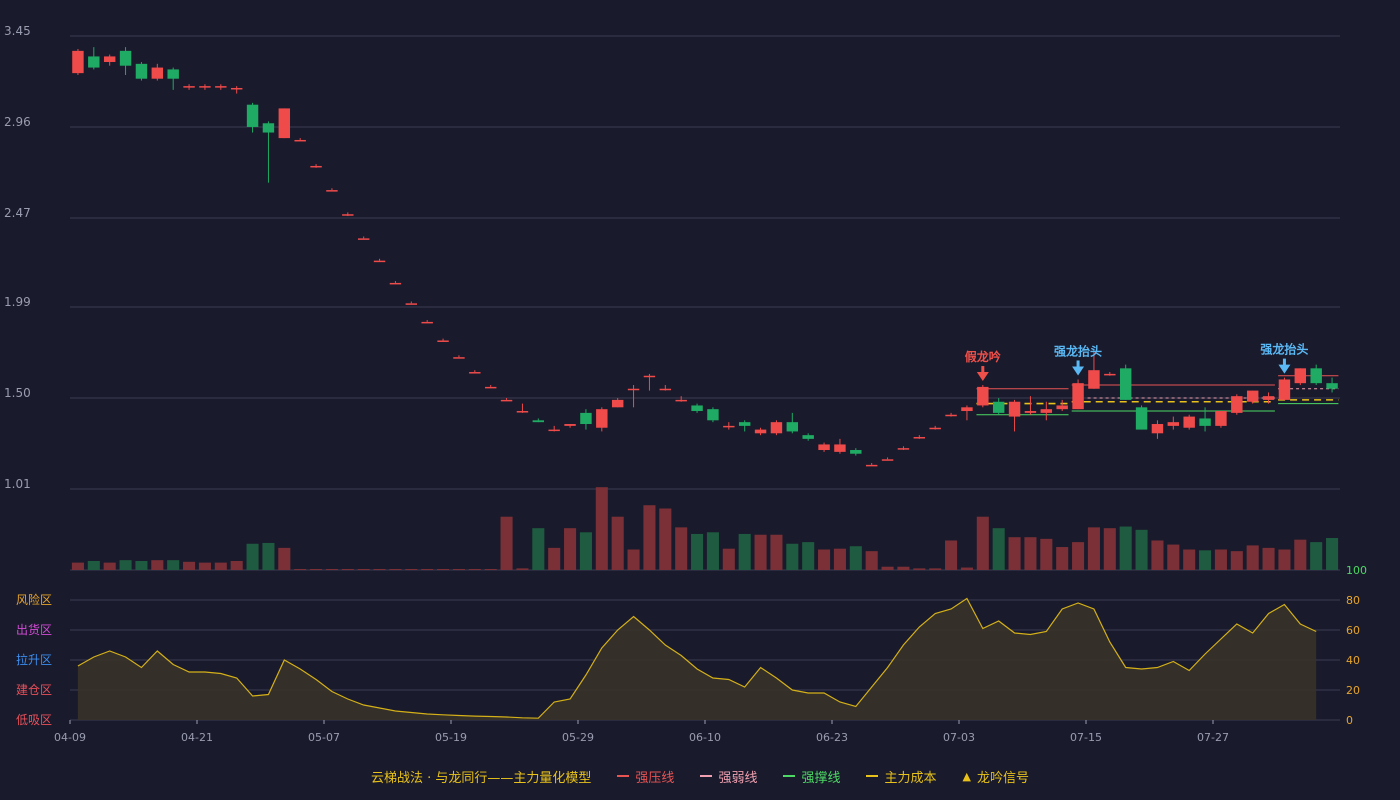 This screenshot has height=800, width=1400. What do you see at coordinates (832, 737) in the screenshot?
I see `x-tick-label: 06-23` at bounding box center [832, 737].